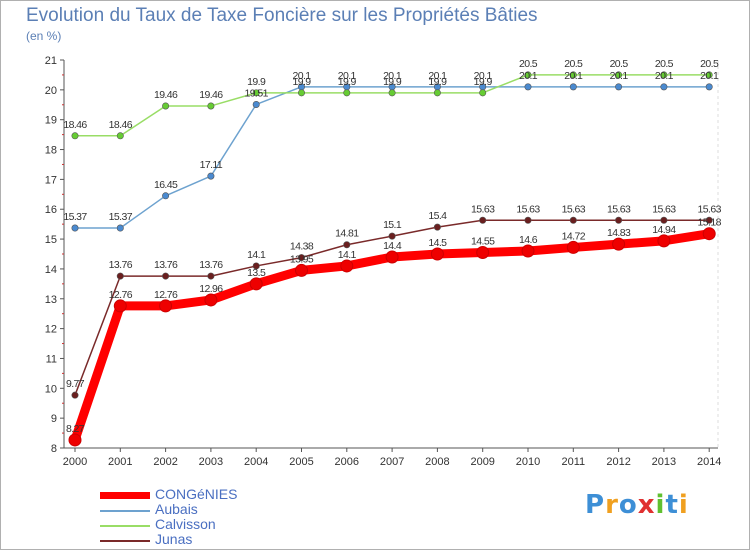 Image resolution: width=750 pixels, height=550 pixels. Describe the element at coordinates (392, 225) in the screenshot. I see `data-label: 15.1` at that location.